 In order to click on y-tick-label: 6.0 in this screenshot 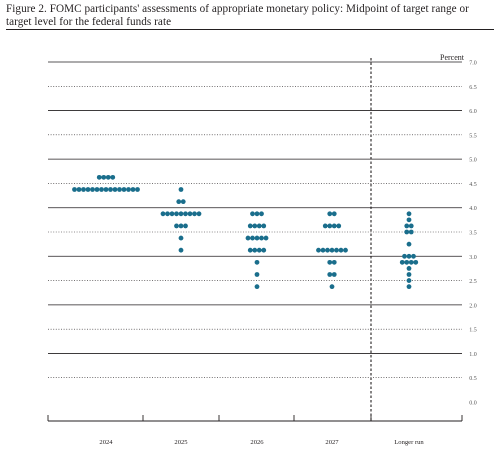, I will do `click(473, 112)`.